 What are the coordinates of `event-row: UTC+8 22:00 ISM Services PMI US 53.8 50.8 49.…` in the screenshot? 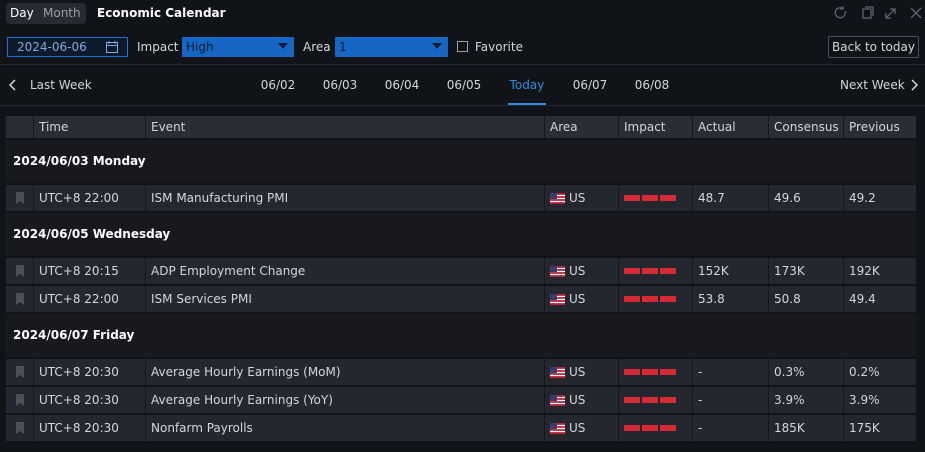 It's located at (460, 299).